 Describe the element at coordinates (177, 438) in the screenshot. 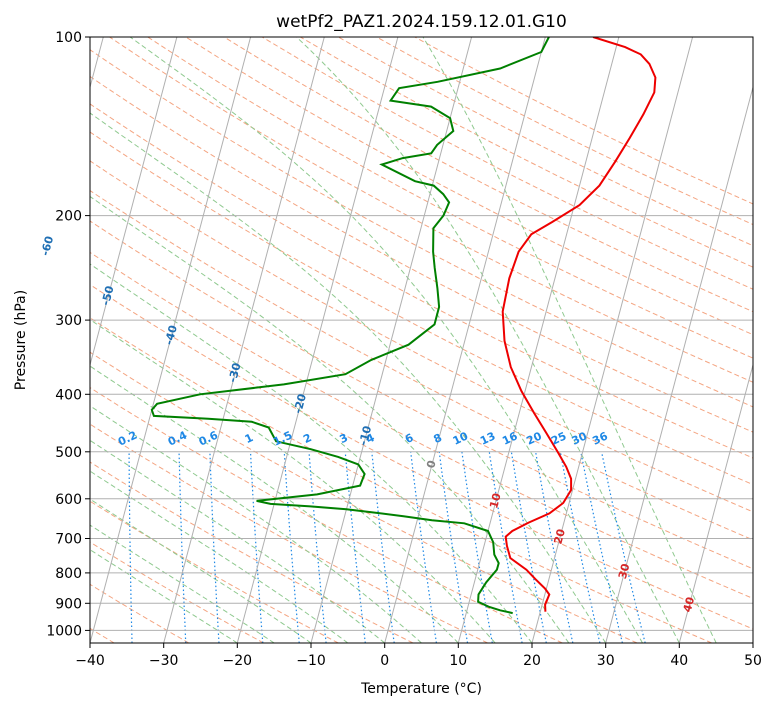

I see `mixing-ratio-label: 0.4` at that location.